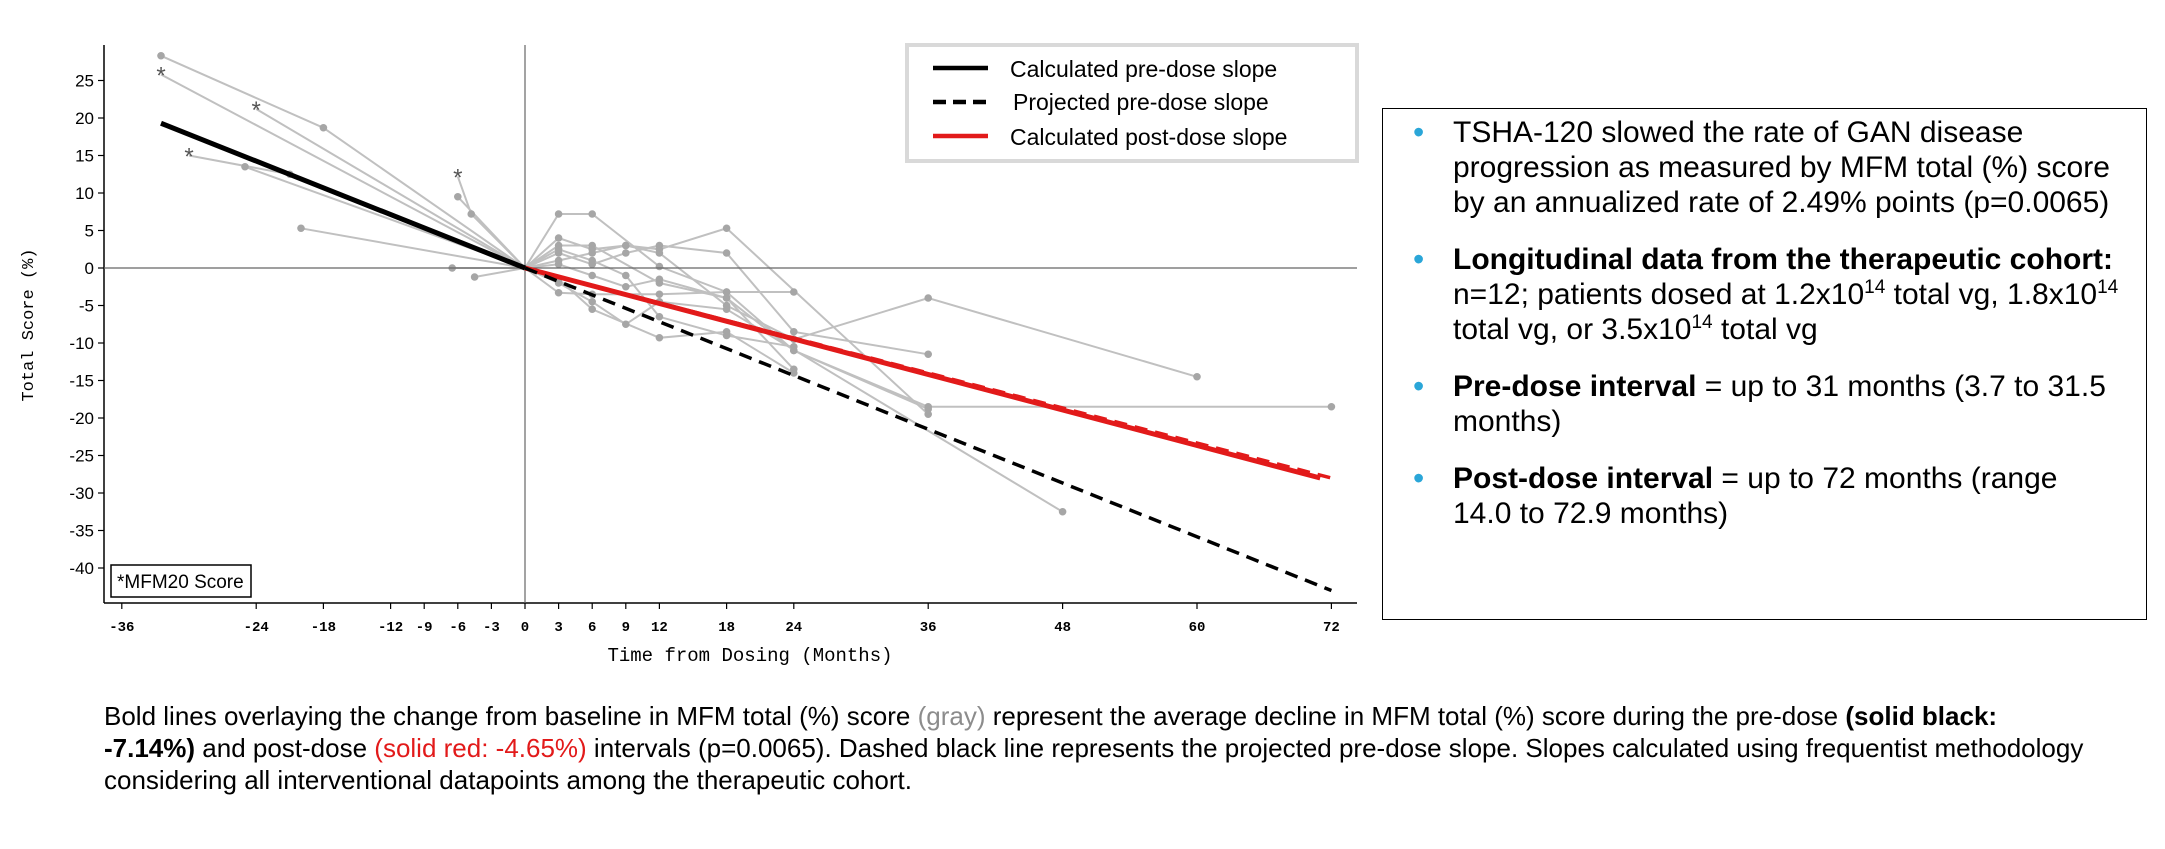 Image resolution: width=2165 pixels, height=849 pixels. Describe the element at coordinates (1148, 137) in the screenshot. I see `legend-label-post-dose: Calculated post-dose slope` at that location.